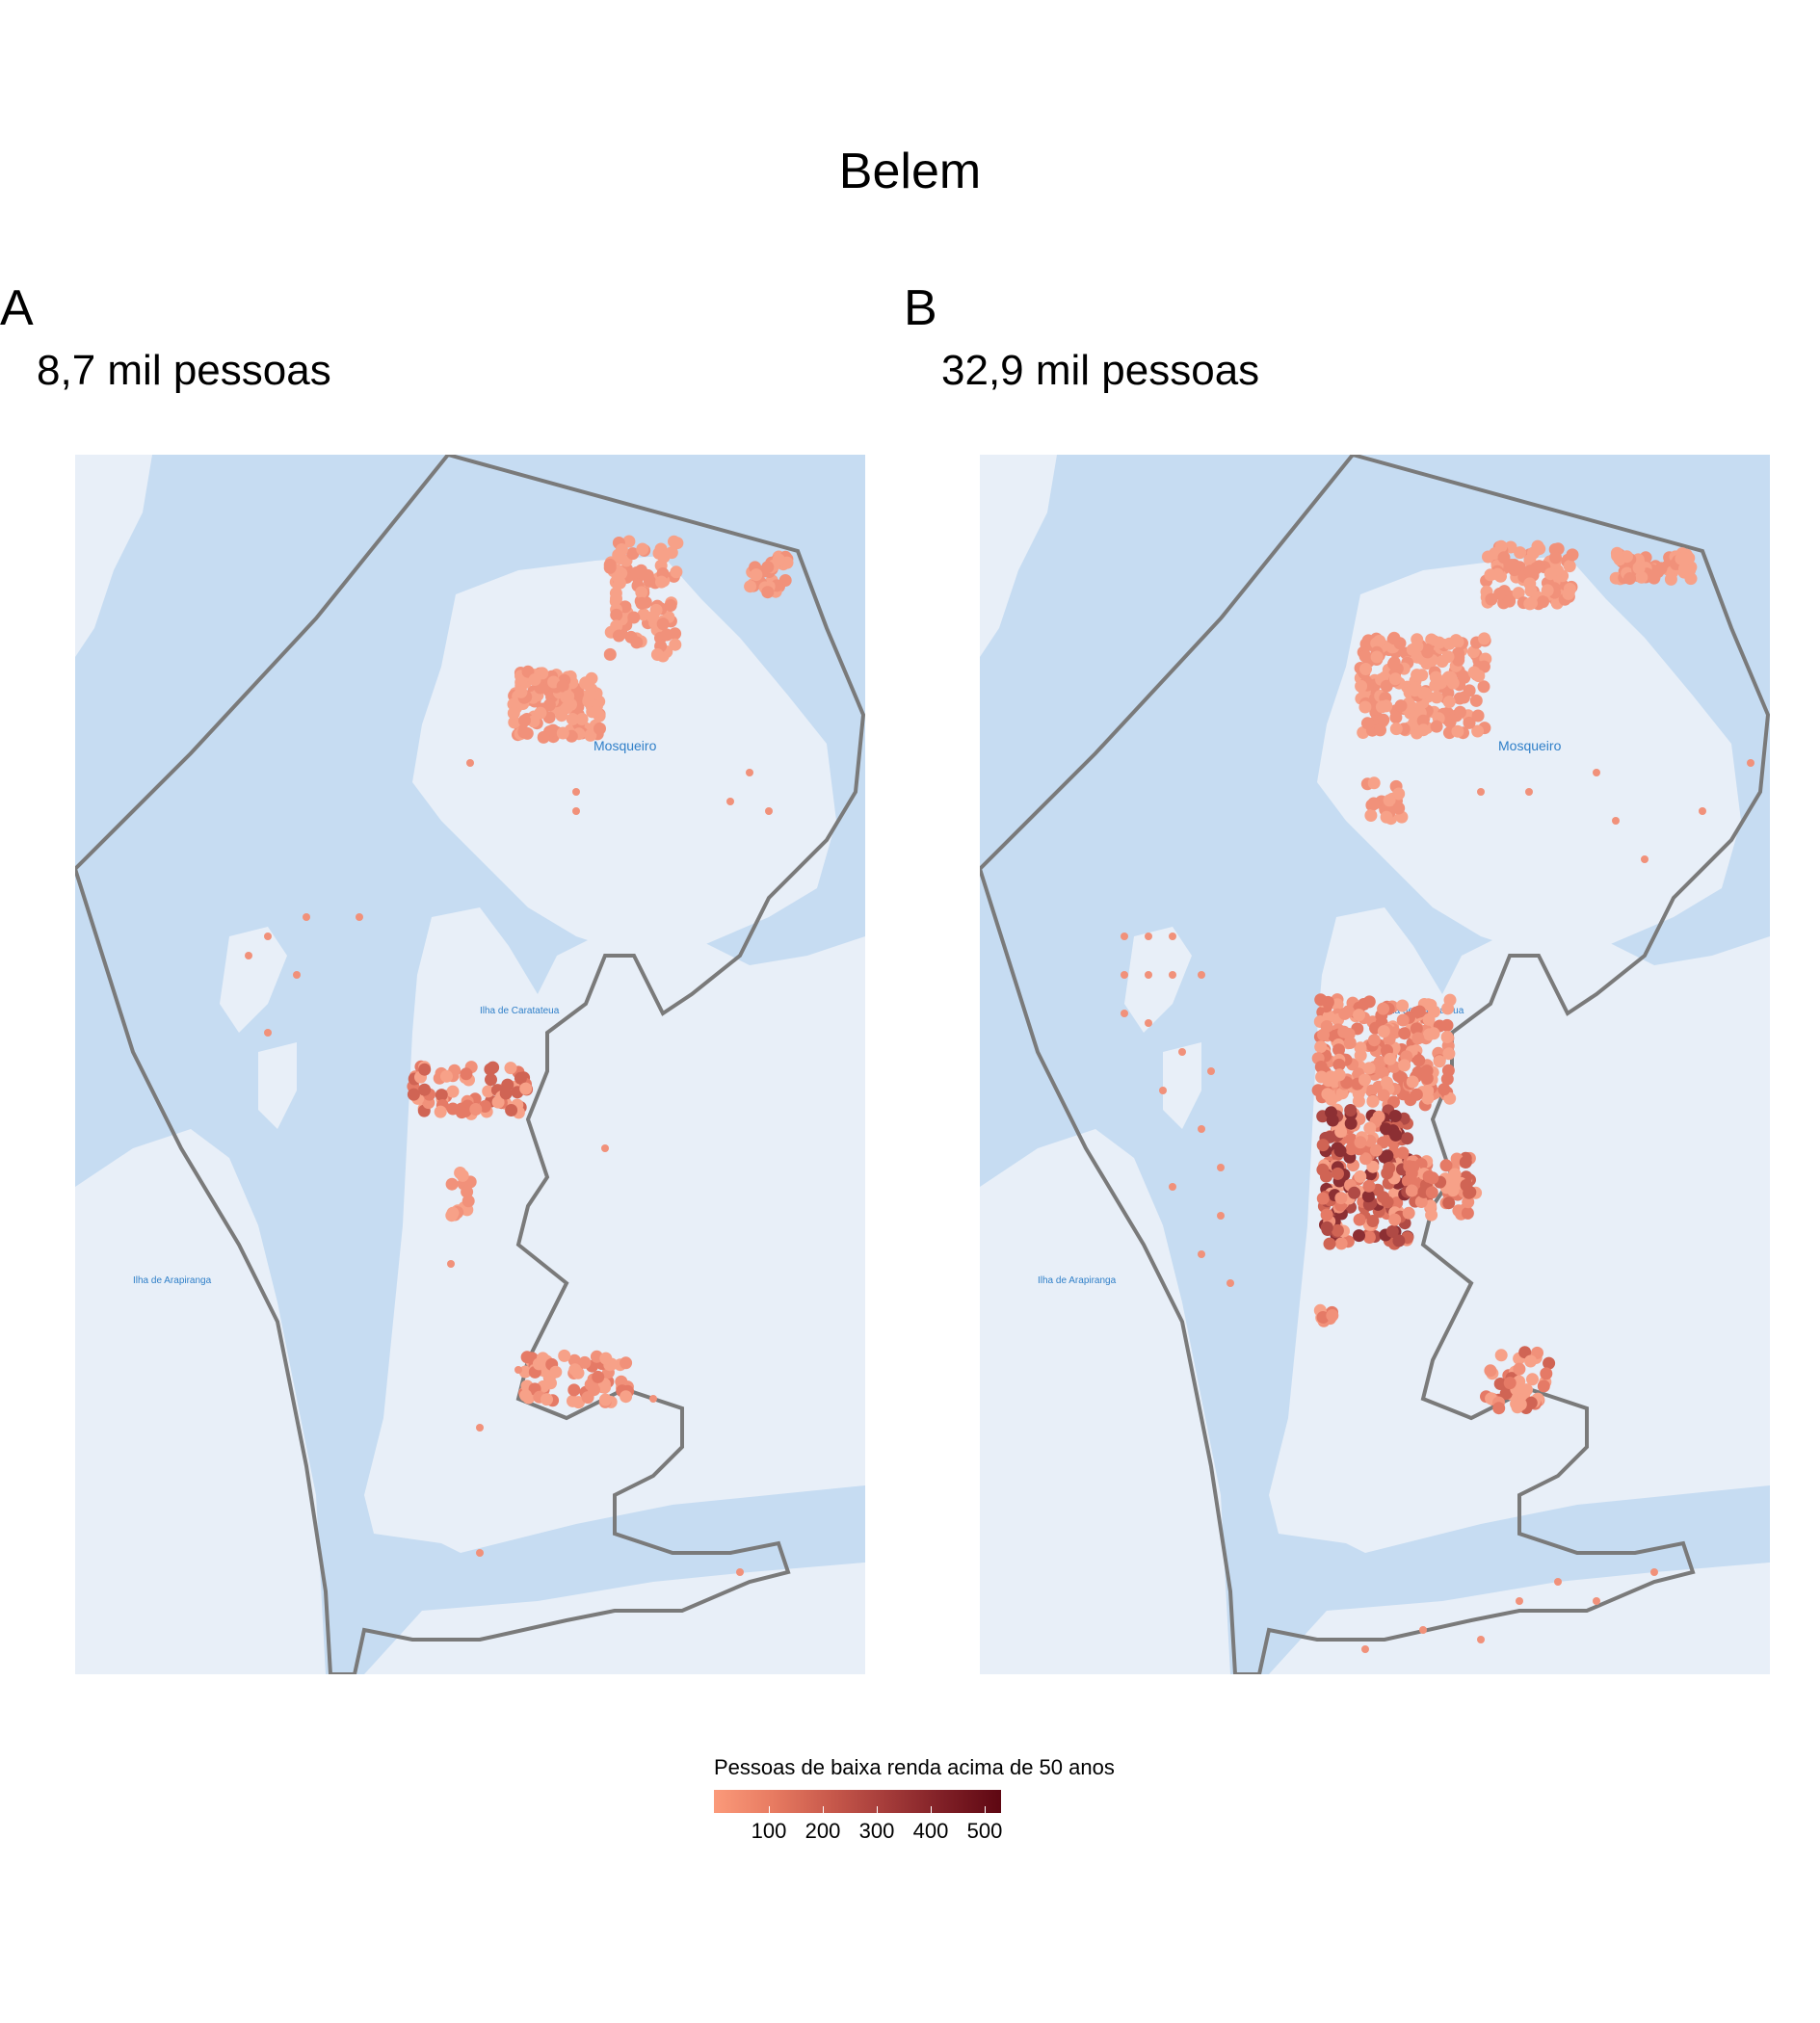 This screenshot has height=2023, width=1820. I want to click on label-mosqueiro: Mosqueiro, so click(1530, 745).